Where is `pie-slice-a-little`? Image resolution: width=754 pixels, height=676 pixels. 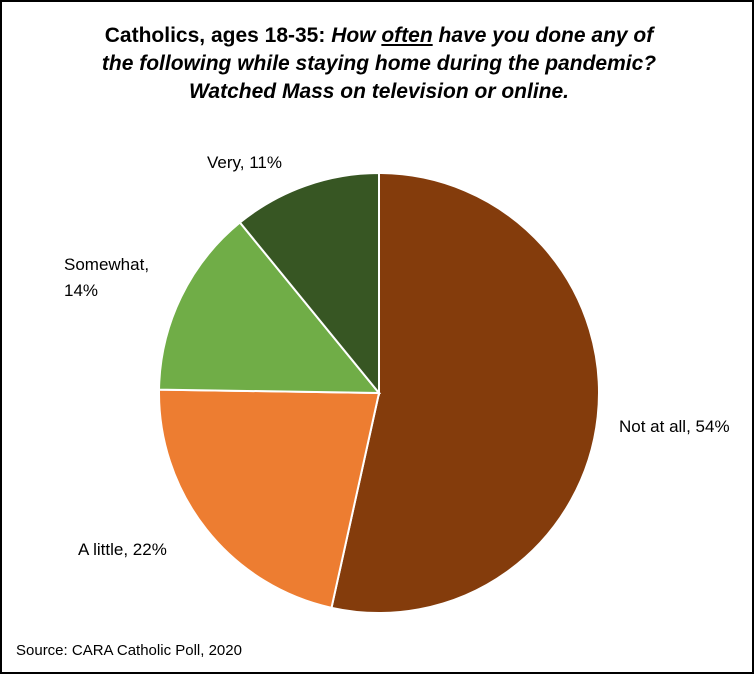 pie-slice-a-little is located at coordinates (269, 499).